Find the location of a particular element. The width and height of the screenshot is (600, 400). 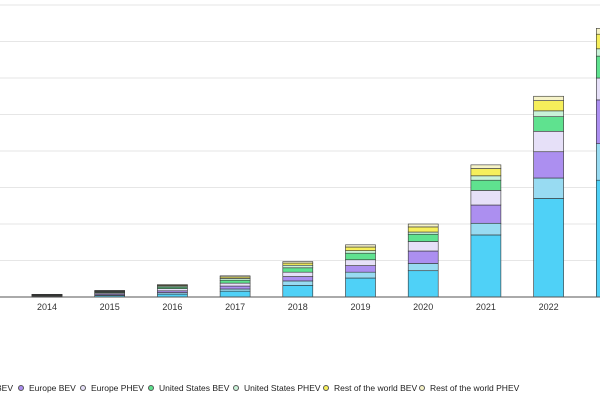

legend-item: Rest of the world PHEV is located at coordinates (469, 388).